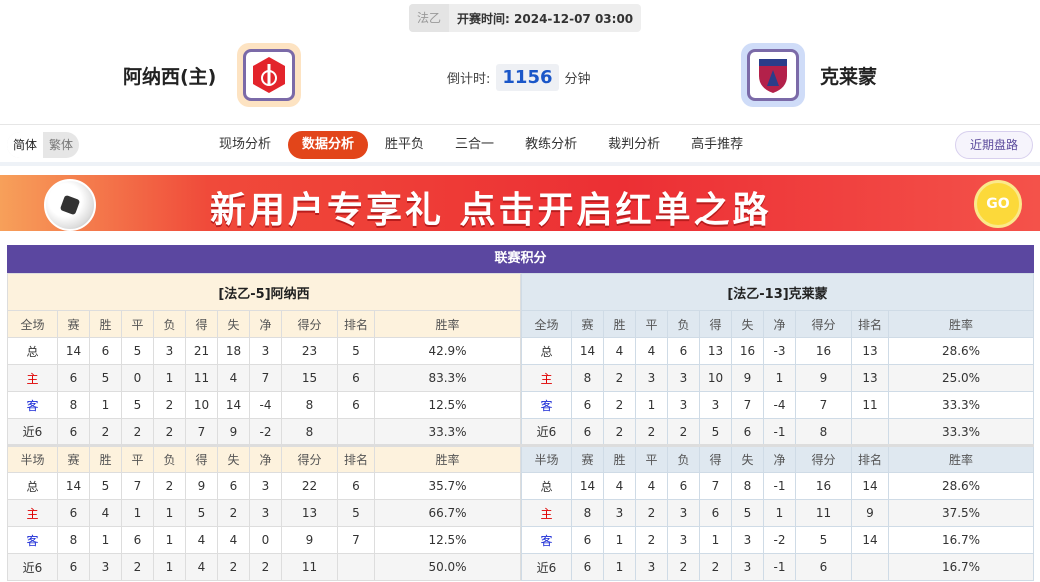 The height and width of the screenshot is (582, 1040). I want to click on table-cell: 12.5%, so click(447, 540).